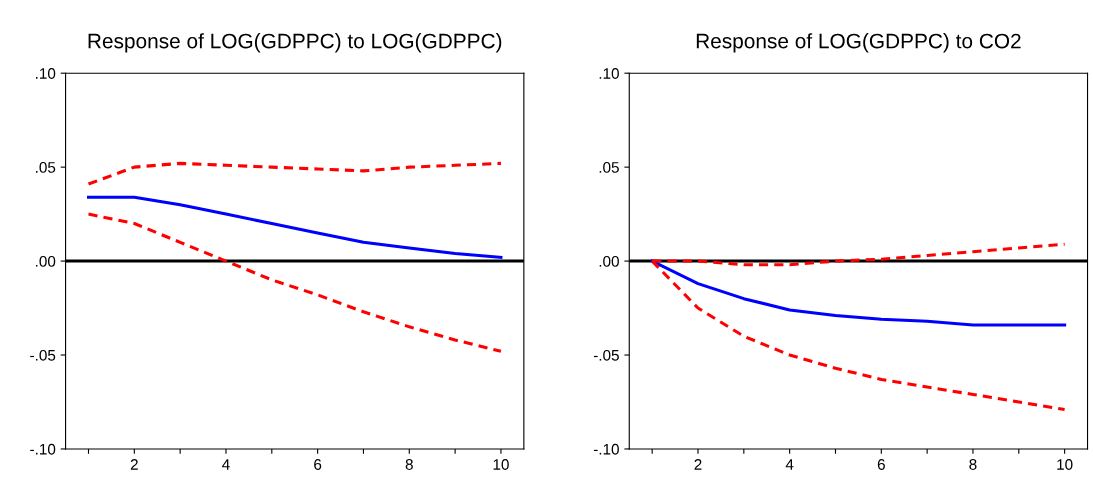 The height and width of the screenshot is (488, 1093). What do you see at coordinates (858, 43) in the screenshot?
I see `chart-title: Response of LOG(GDPPC) to CO2` at bounding box center [858, 43].